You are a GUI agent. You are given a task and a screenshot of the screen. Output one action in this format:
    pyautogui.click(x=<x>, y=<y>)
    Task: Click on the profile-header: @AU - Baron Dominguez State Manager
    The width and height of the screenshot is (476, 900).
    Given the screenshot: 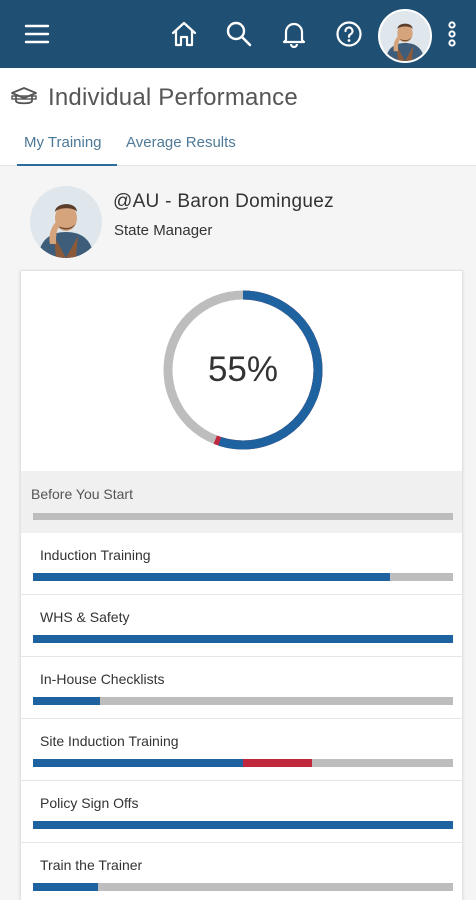 What is the action you would take?
    pyautogui.click(x=238, y=218)
    